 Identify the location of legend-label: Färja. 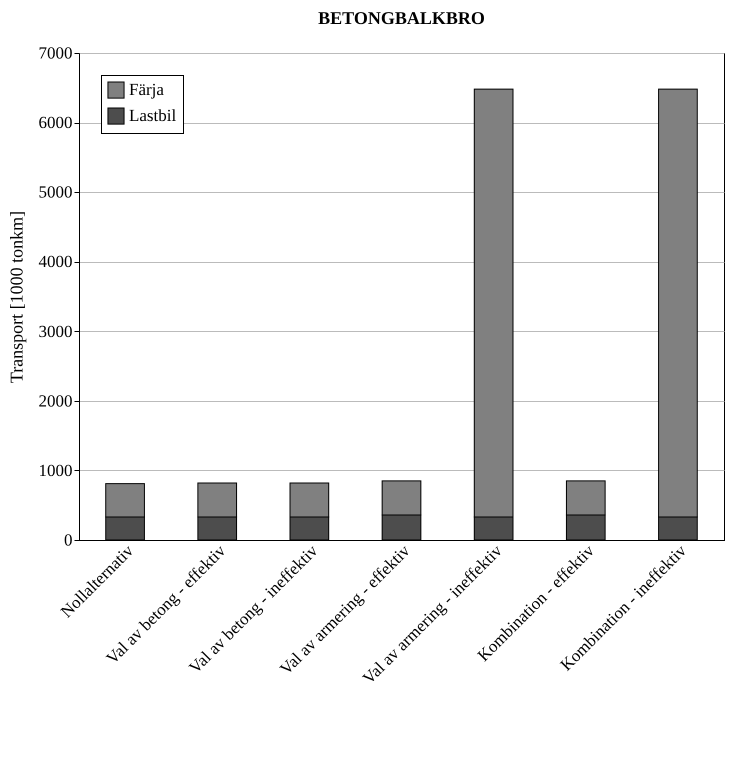
(146, 89).